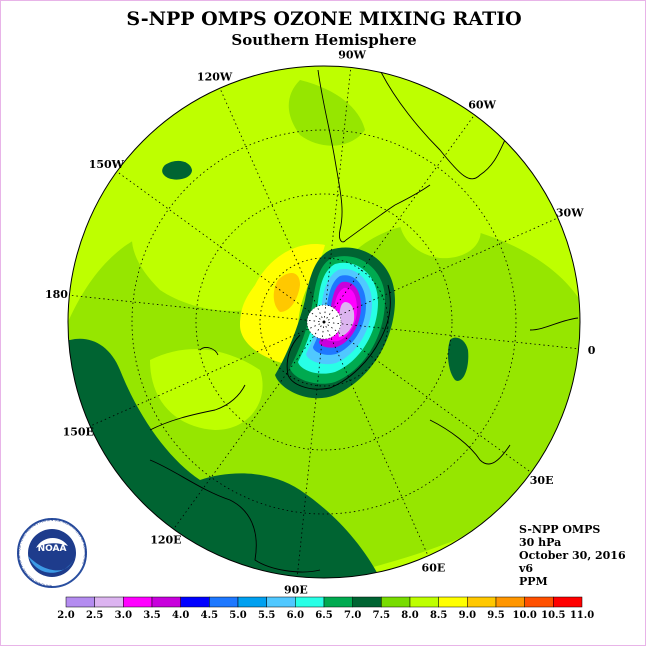 This screenshot has width=648, height=648. I want to click on coastline-south-america-east, so click(442, 124).